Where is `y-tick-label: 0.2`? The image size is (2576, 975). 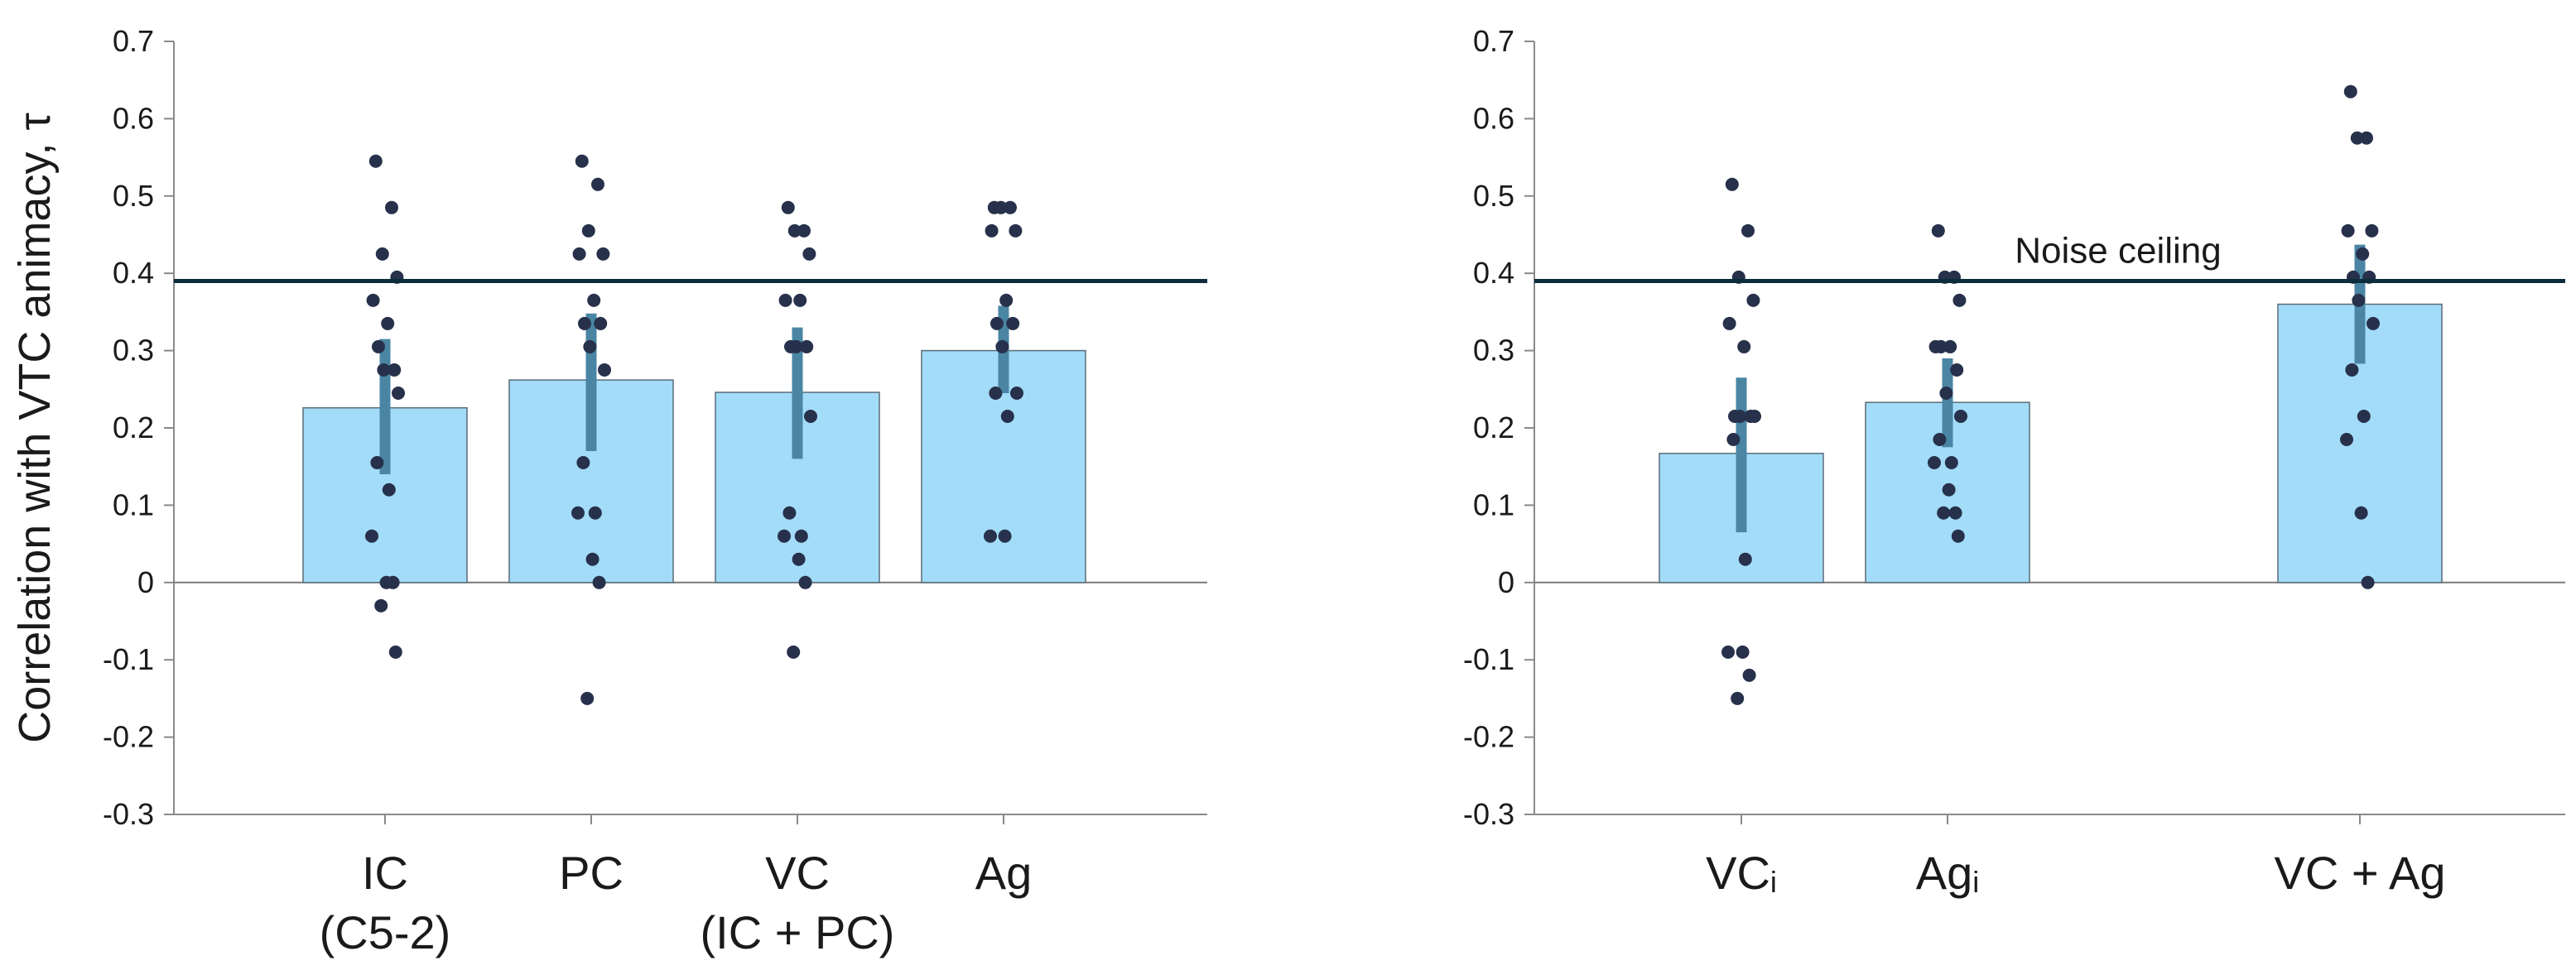 y-tick-label: 0.2 is located at coordinates (1493, 427).